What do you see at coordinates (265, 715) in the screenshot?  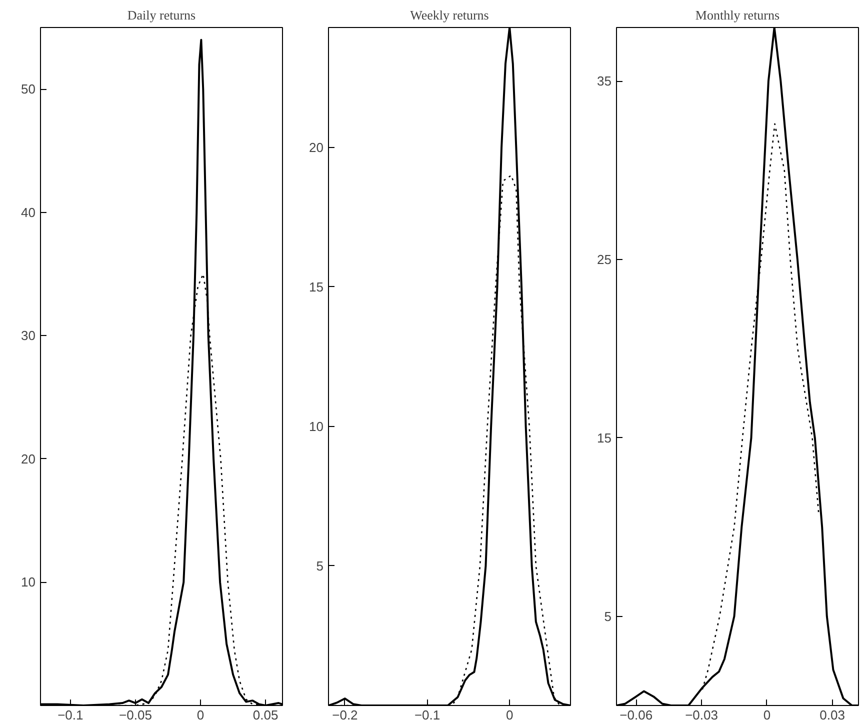 I see `x-tick-label: 0.05` at bounding box center [265, 715].